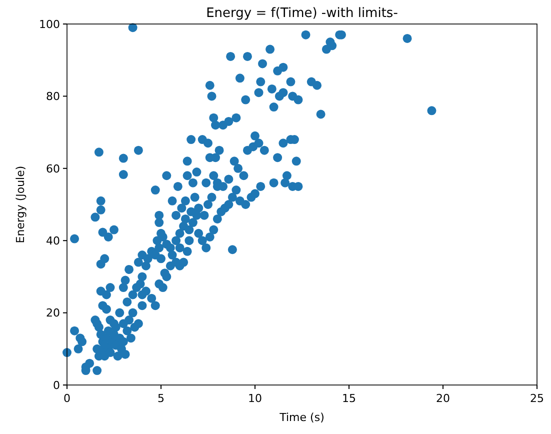 The width and height of the screenshot is (551, 434). What do you see at coordinates (443, 398) in the screenshot?
I see `x-tick-label: 20` at bounding box center [443, 398].